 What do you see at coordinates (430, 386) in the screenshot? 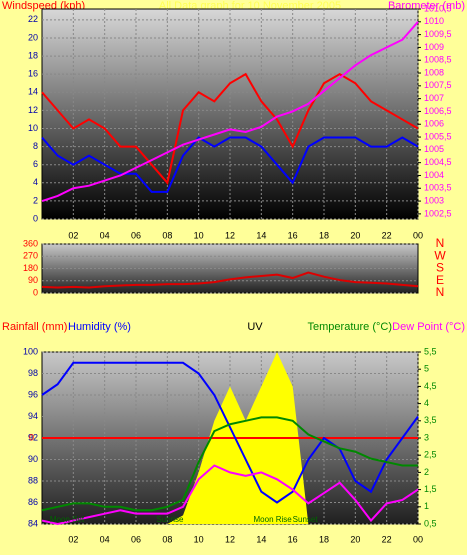
I see `y2-tick-label: 4,5` at bounding box center [430, 386].